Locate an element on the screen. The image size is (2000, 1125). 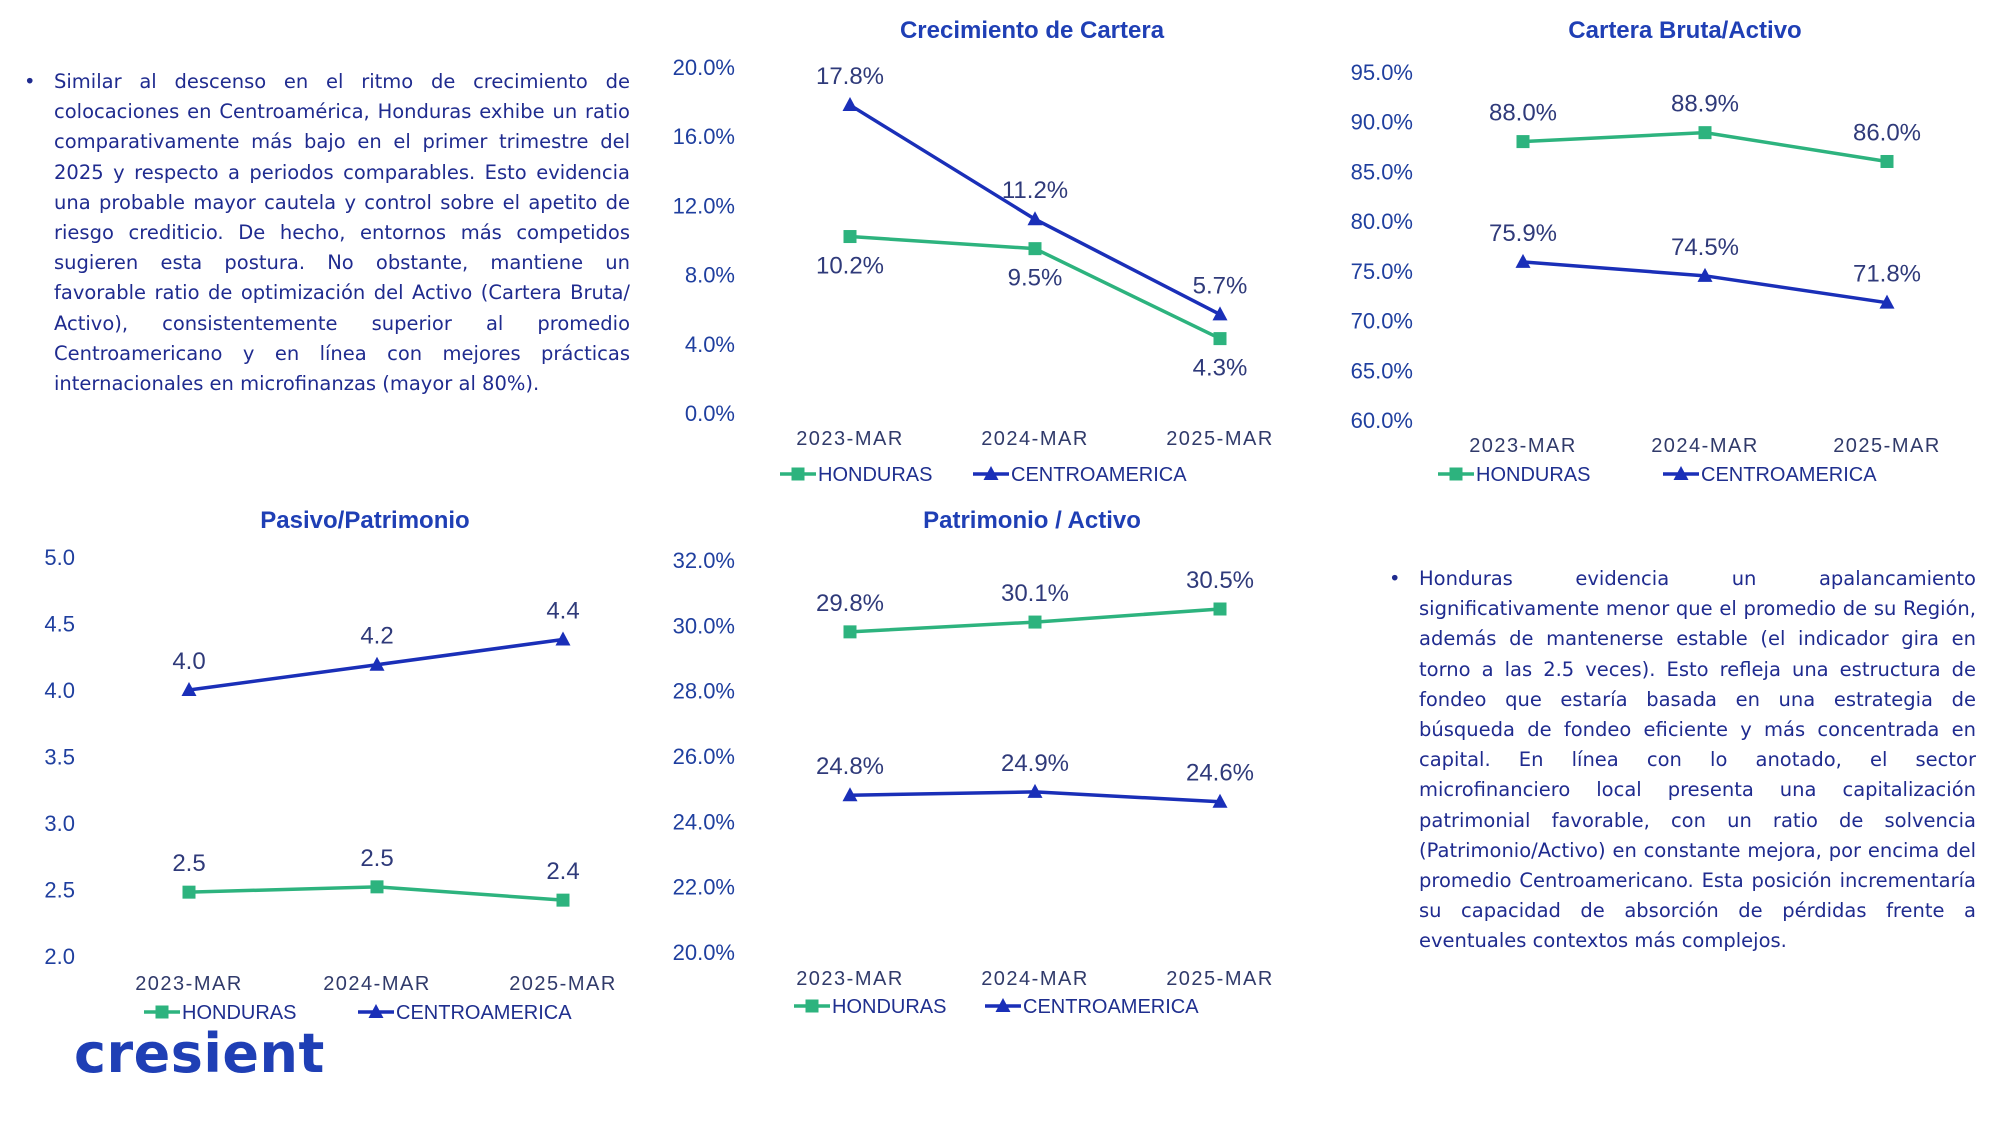
data-label: 24.8% is located at coordinates (850, 766).